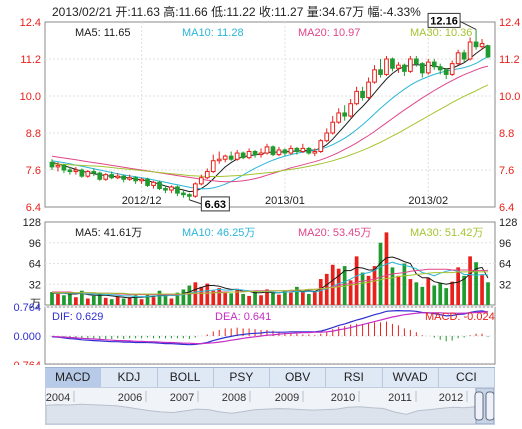 The width and height of the screenshot is (522, 429). I want to click on volume-axis-tick-left: 128, so click(32, 223).